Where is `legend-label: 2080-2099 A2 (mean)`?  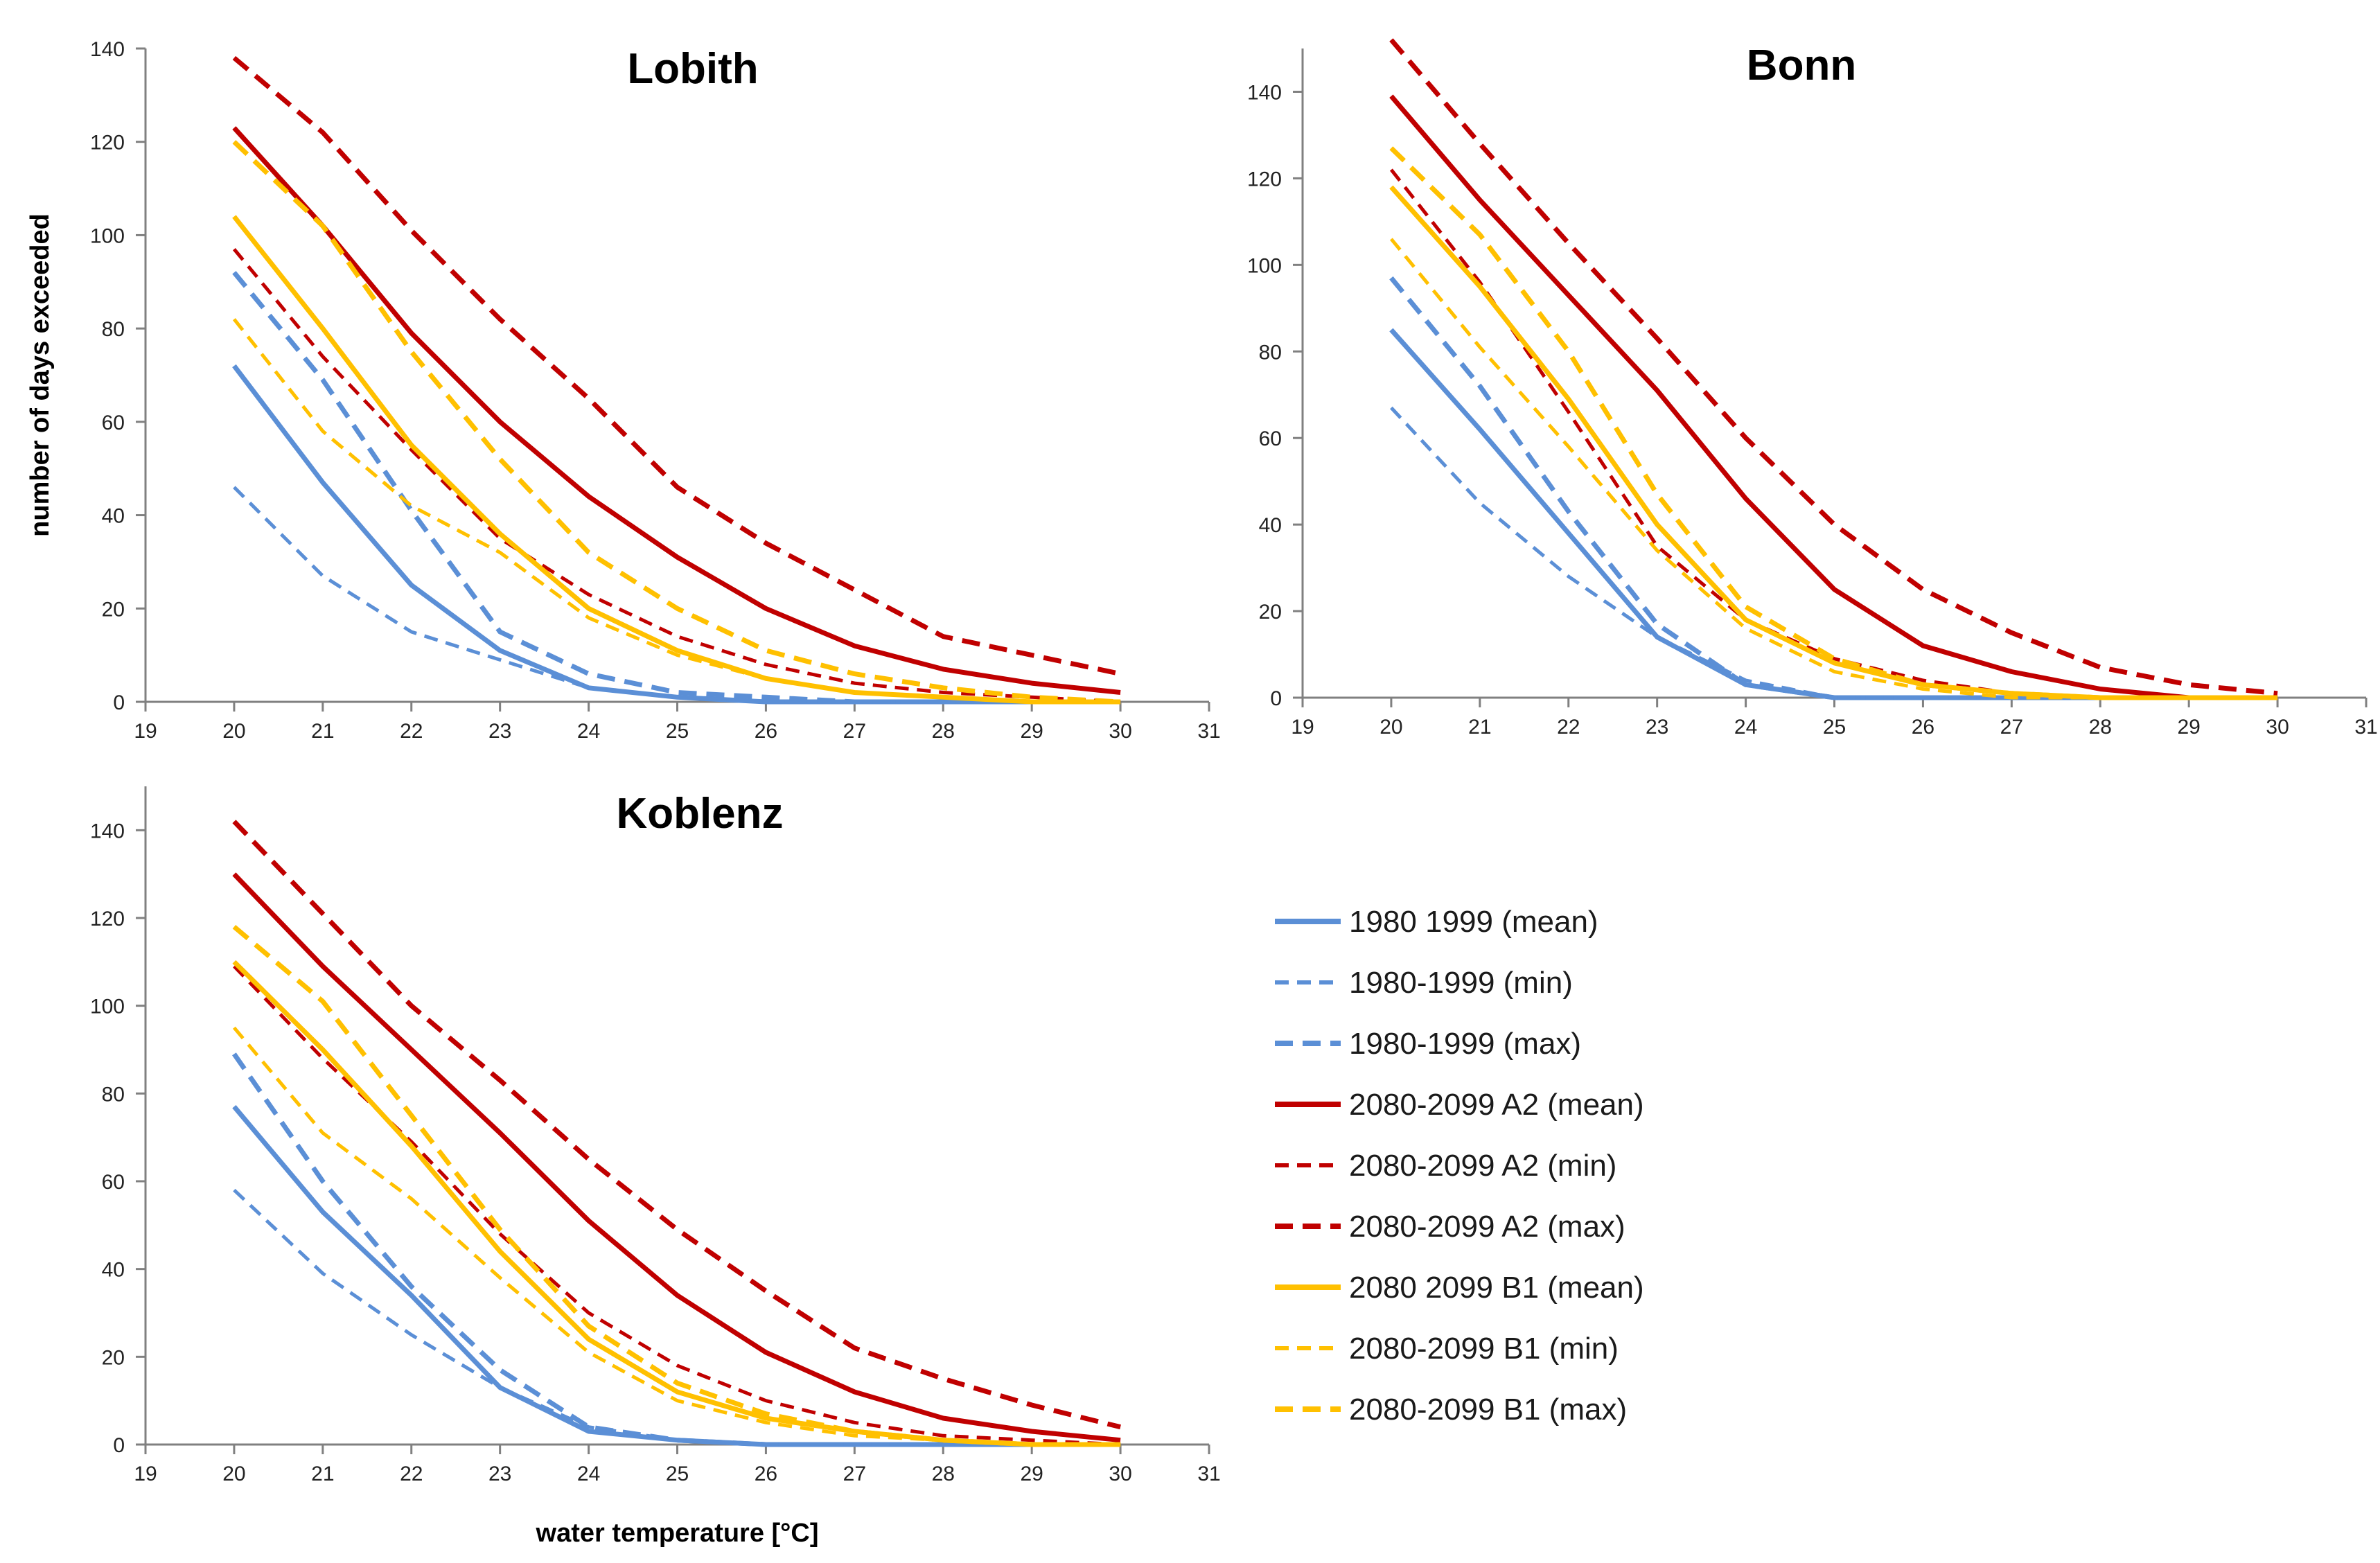 legend-label: 2080-2099 A2 (mean) is located at coordinates (1496, 1105).